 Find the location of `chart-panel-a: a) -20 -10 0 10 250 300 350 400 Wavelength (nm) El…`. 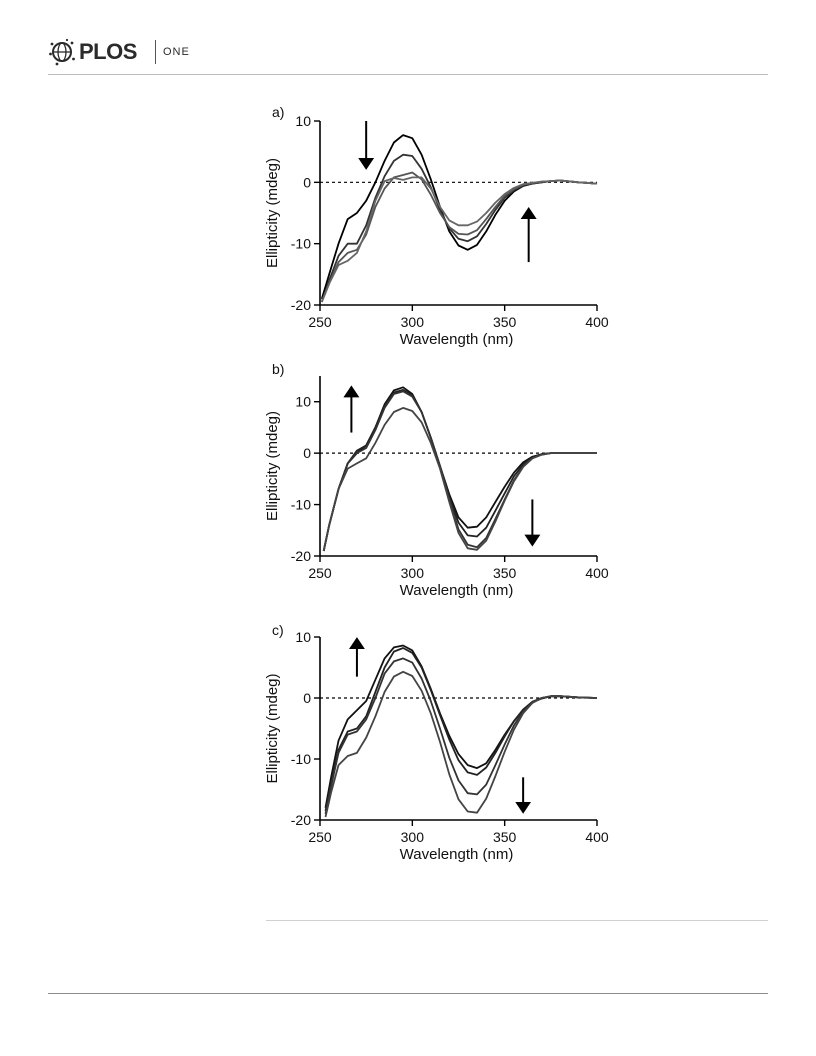

chart-panel-a: a) -20 -10 0 10 250 300 350 400 Wavelength (nm) El… is located at coordinates (436, 226).